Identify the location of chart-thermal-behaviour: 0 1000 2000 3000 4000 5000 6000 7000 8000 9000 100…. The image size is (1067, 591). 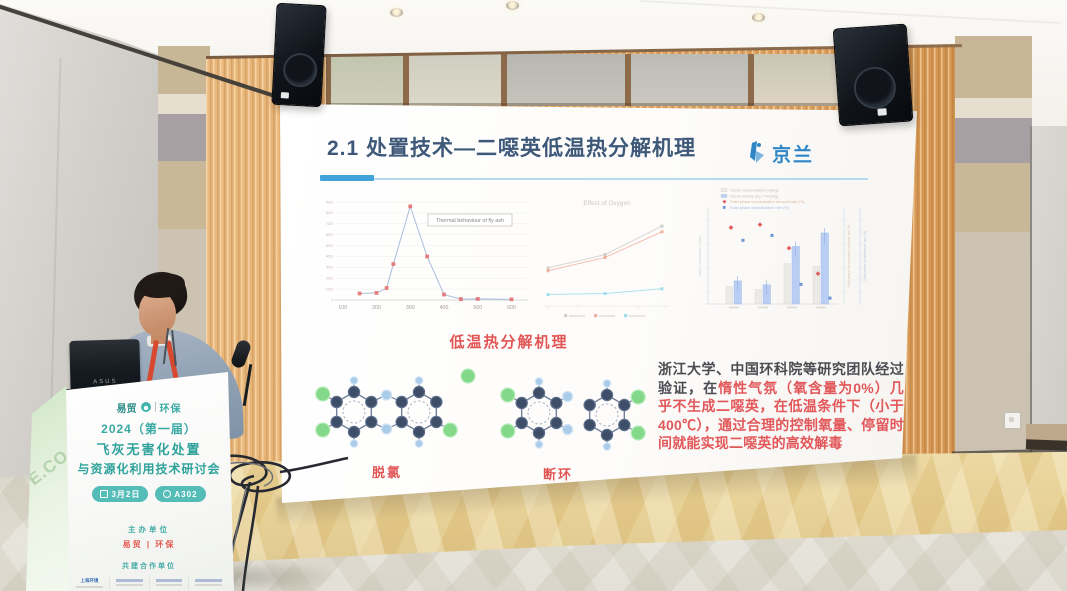
(427, 255).